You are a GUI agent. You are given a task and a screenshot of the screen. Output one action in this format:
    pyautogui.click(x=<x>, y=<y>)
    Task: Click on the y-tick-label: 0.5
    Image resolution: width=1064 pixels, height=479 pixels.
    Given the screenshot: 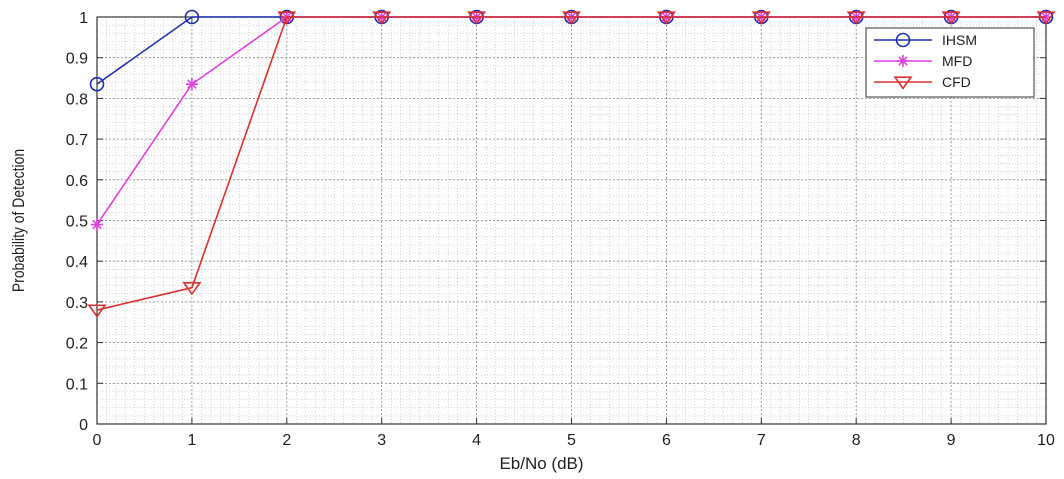 What is the action you would take?
    pyautogui.click(x=77, y=222)
    